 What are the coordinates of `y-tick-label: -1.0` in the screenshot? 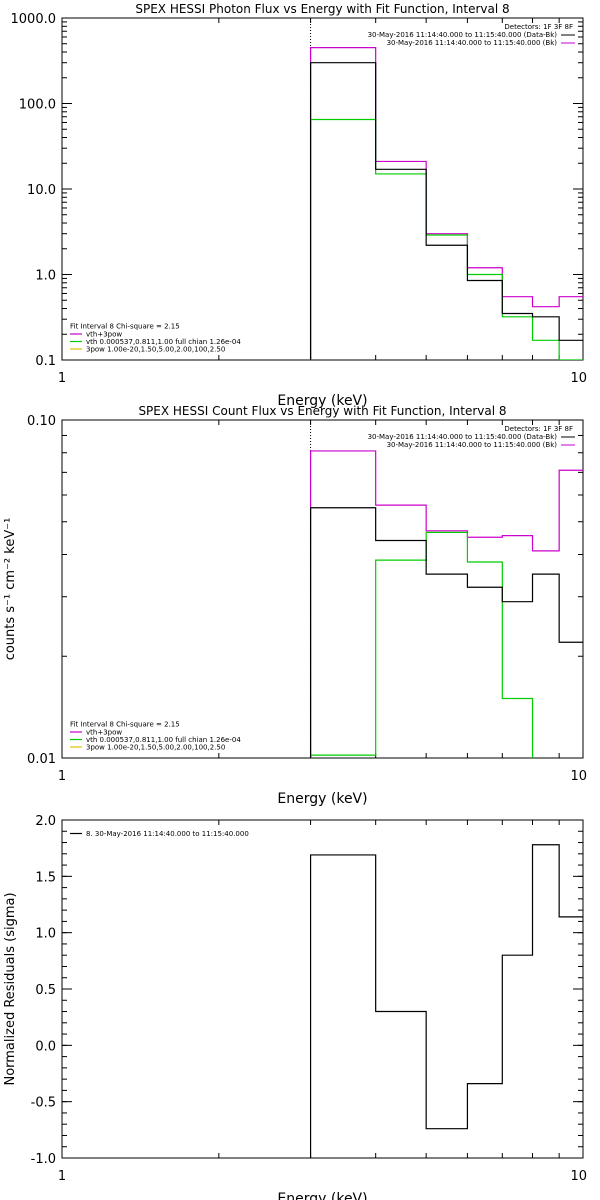 It's located at (43, 1159).